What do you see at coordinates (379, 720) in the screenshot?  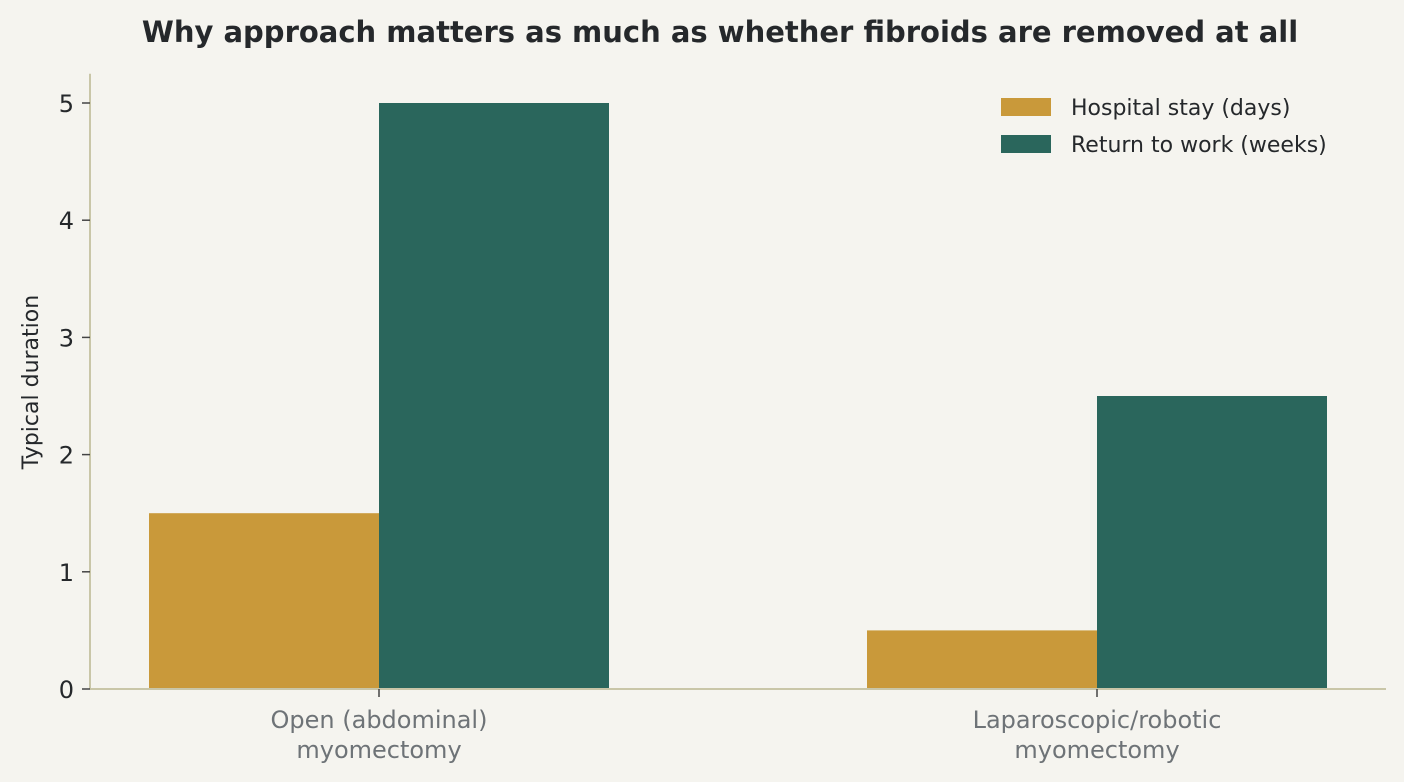 I see `x-tick-label: Open (abdominal)` at bounding box center [379, 720].